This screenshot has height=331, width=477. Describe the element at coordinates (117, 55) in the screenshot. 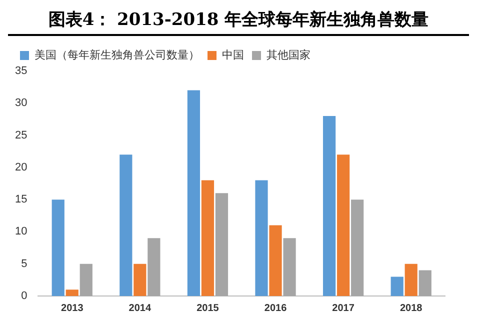

I see `legend-label: 美国（每年新生独角兽公司数量）` at that location.